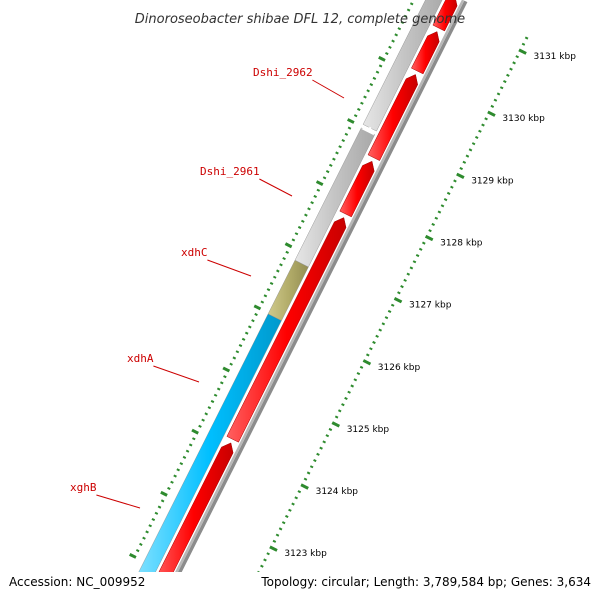 This screenshot has width=600, height=600. I want to click on gene-label-Dshi_2962: Dshi_2962, so click(283, 72).